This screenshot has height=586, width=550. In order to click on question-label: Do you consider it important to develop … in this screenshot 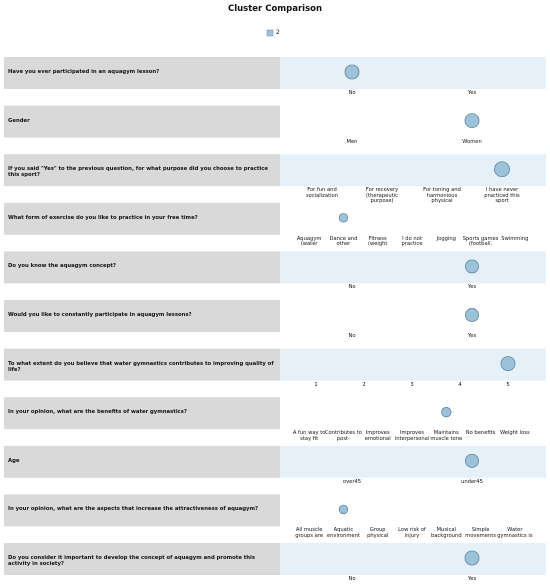, I will do `click(132, 561)`.